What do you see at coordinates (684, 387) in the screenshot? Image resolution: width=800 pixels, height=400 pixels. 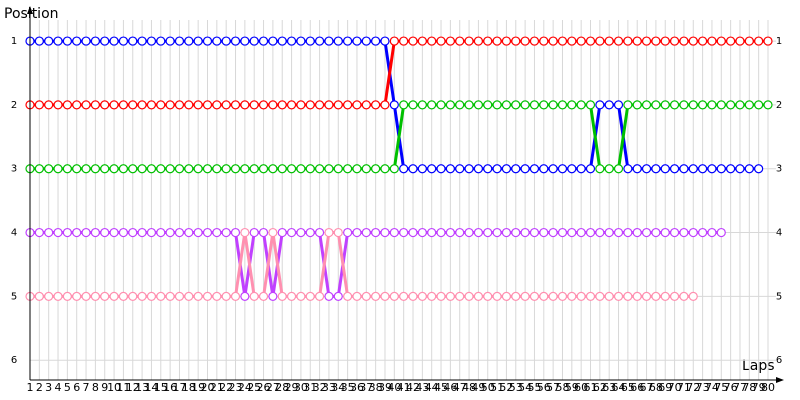 I see `x-tick-label: 71` at bounding box center [684, 387].